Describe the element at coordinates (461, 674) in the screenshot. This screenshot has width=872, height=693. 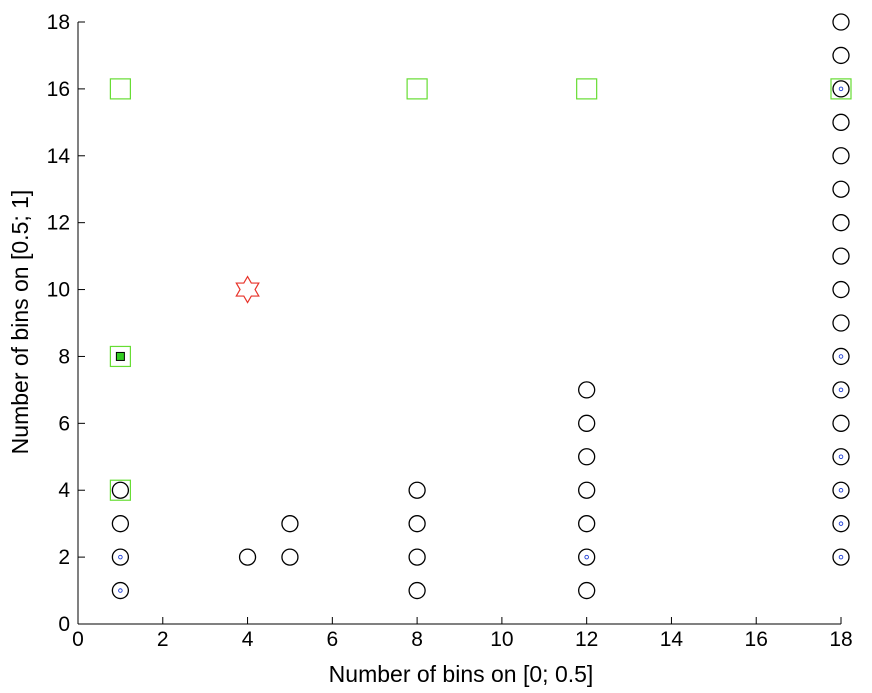
I see `x-axis-label: Number of bins on [0; 0.5]` at that location.